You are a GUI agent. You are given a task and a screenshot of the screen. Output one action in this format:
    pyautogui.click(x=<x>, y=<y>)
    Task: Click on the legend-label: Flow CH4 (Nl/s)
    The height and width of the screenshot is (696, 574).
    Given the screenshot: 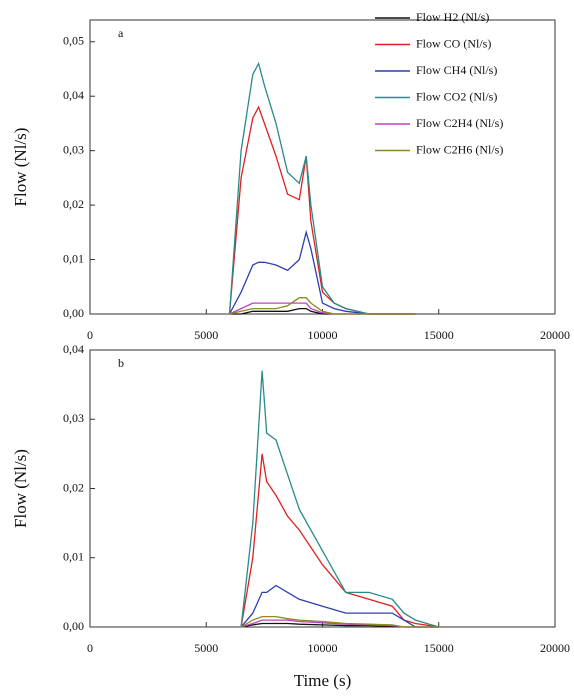 What is the action you would take?
    pyautogui.click(x=456, y=70)
    